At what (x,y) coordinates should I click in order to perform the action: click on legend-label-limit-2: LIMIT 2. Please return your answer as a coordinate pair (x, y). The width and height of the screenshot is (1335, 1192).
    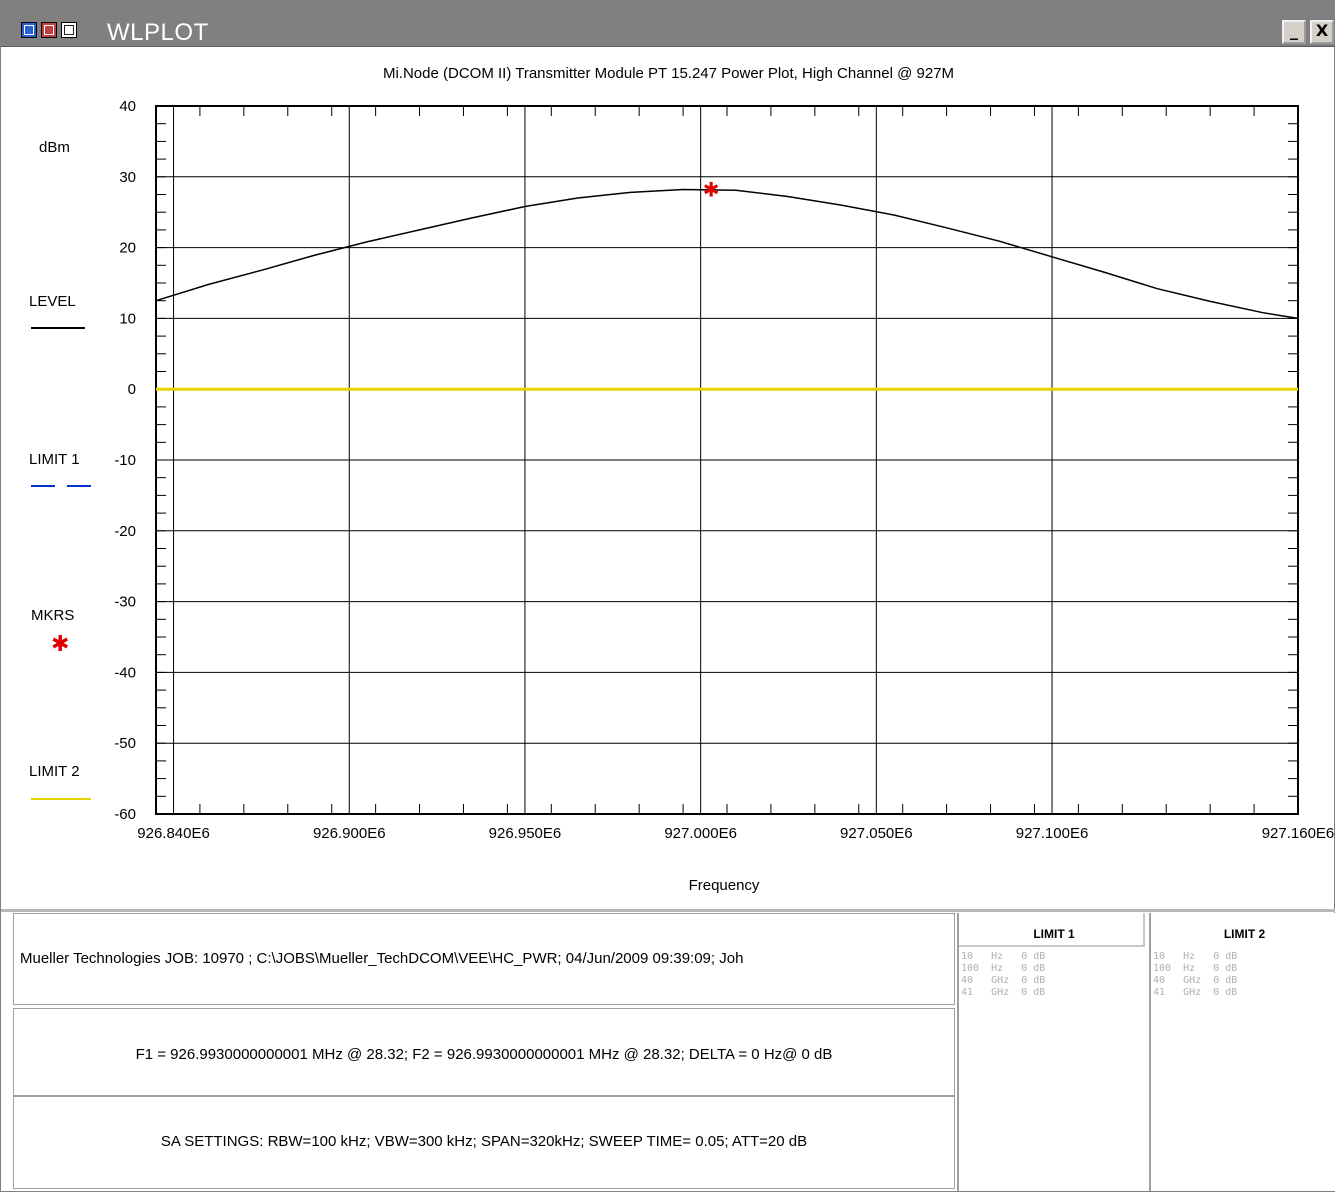
    Looking at the image, I should click on (54, 771).